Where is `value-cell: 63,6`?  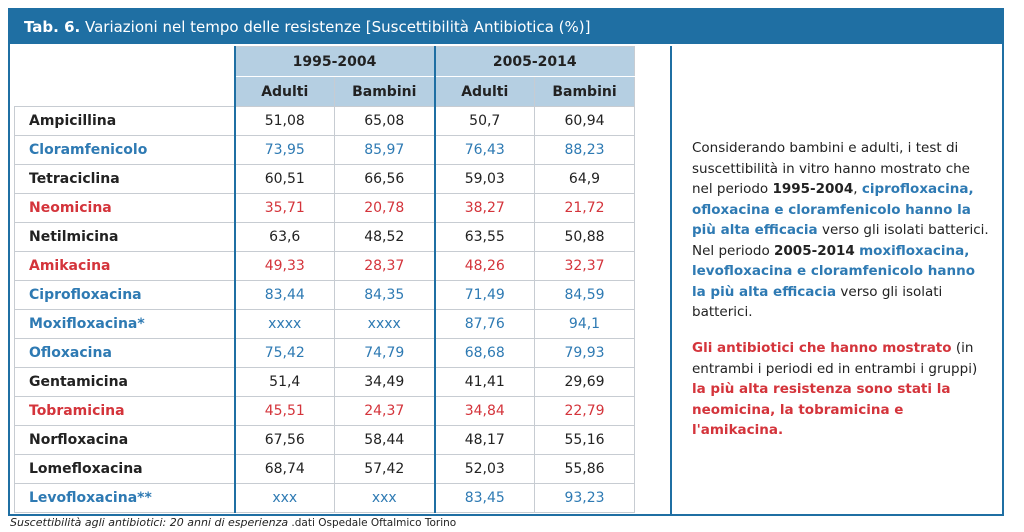
value-cell: 63,6 is located at coordinates (284, 237).